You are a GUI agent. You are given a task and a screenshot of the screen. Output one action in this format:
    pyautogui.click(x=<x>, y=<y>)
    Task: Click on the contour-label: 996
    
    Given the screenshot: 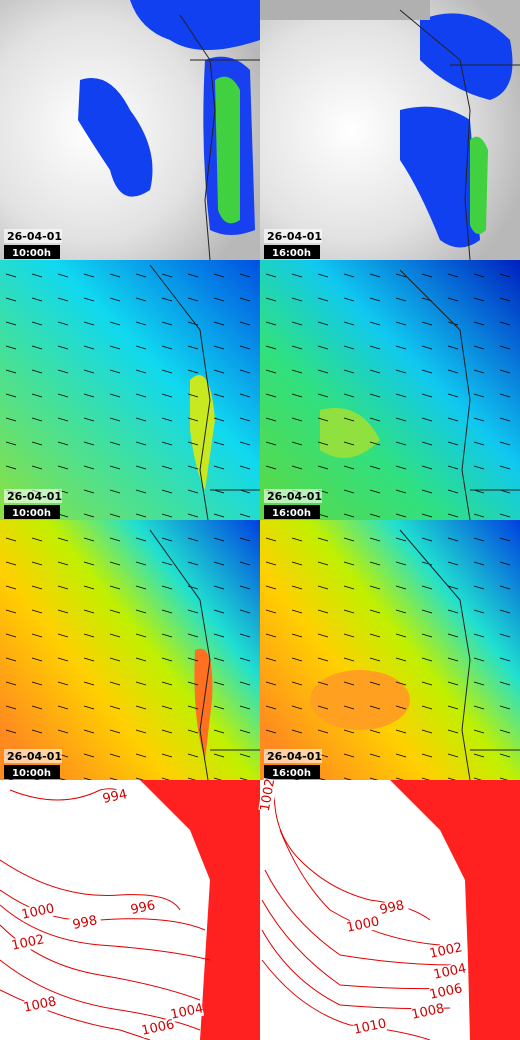 What is the action you would take?
    pyautogui.click(x=142, y=908)
    